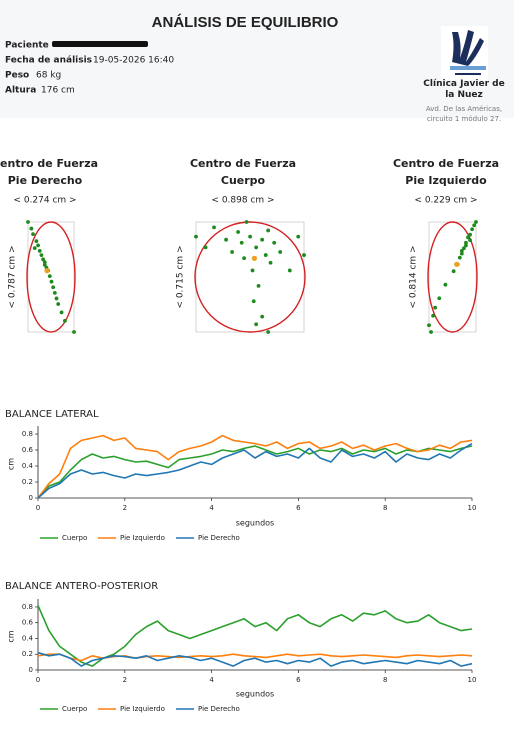 The width and height of the screenshot is (514, 741). Describe the element at coordinates (446, 180) in the screenshot. I see `panel-subtitle: Pie Izquierdo` at that location.